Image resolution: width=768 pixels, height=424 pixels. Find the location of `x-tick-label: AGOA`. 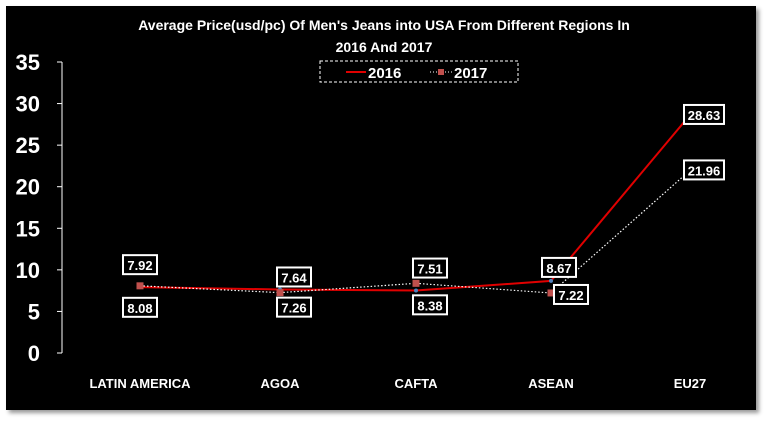

x-tick-label: AGOA is located at coordinates (281, 383).